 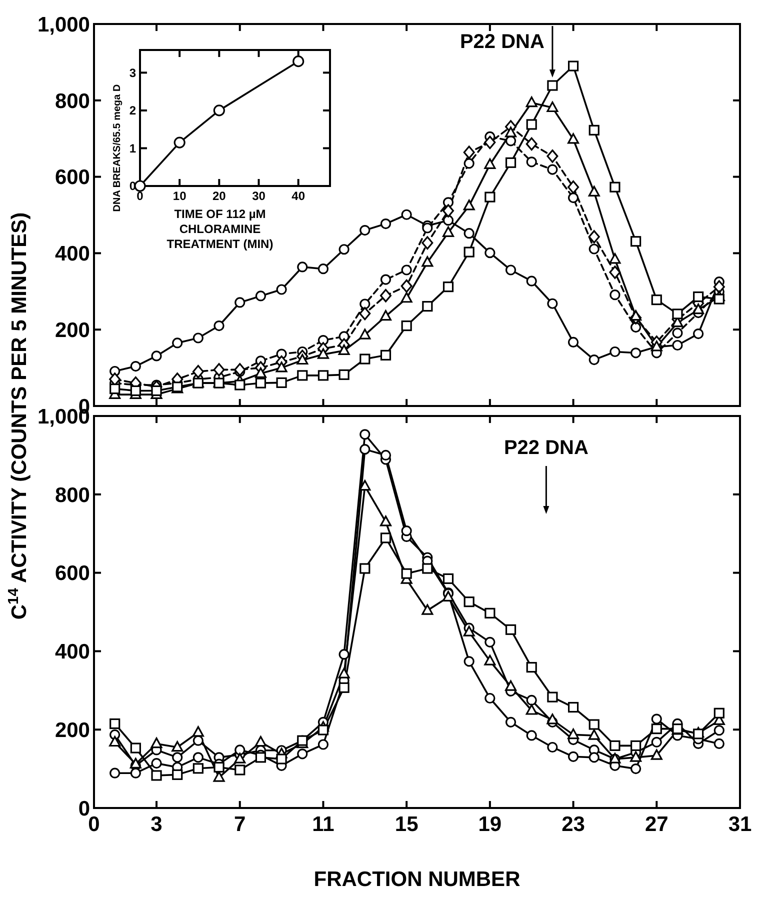 What do you see at coordinates (240, 824) in the screenshot?
I see `x-tick-label: 7` at bounding box center [240, 824].